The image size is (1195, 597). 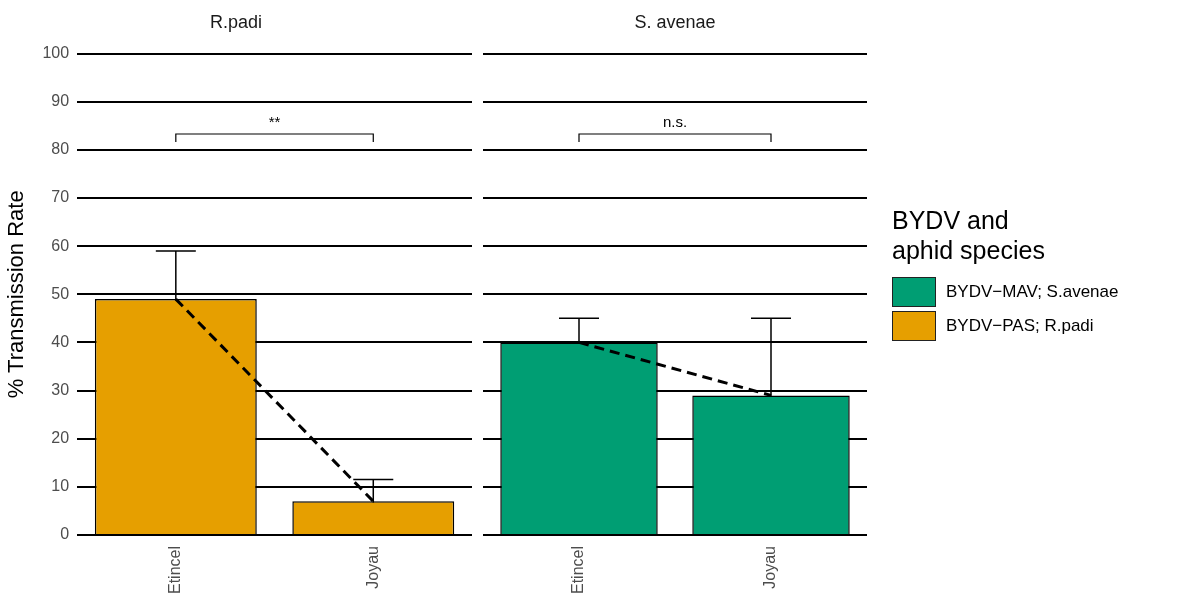 I want to click on annotation: n.s., so click(x=675, y=121).